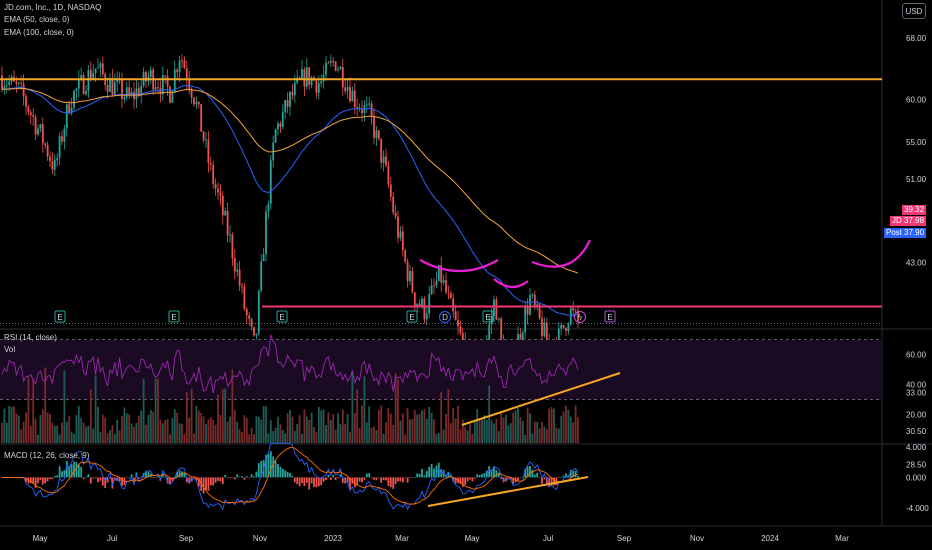 The height and width of the screenshot is (550, 932). Describe the element at coordinates (914, 11) in the screenshot. I see `currency-button: USD` at that location.